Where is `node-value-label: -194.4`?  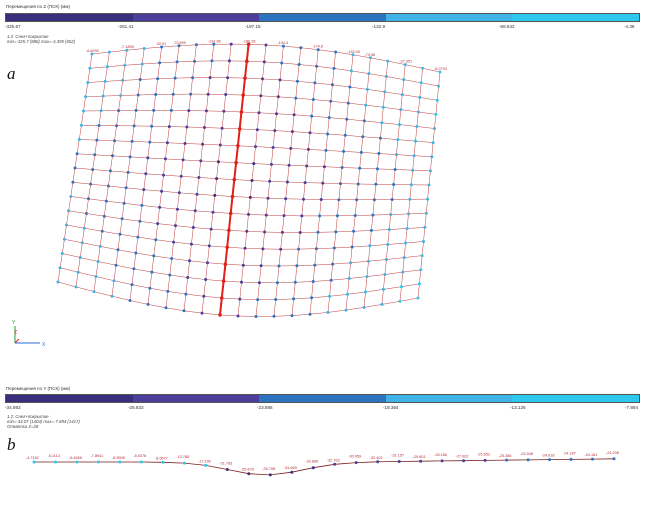
node-value-label: -194.4 is located at coordinates (282, 43).